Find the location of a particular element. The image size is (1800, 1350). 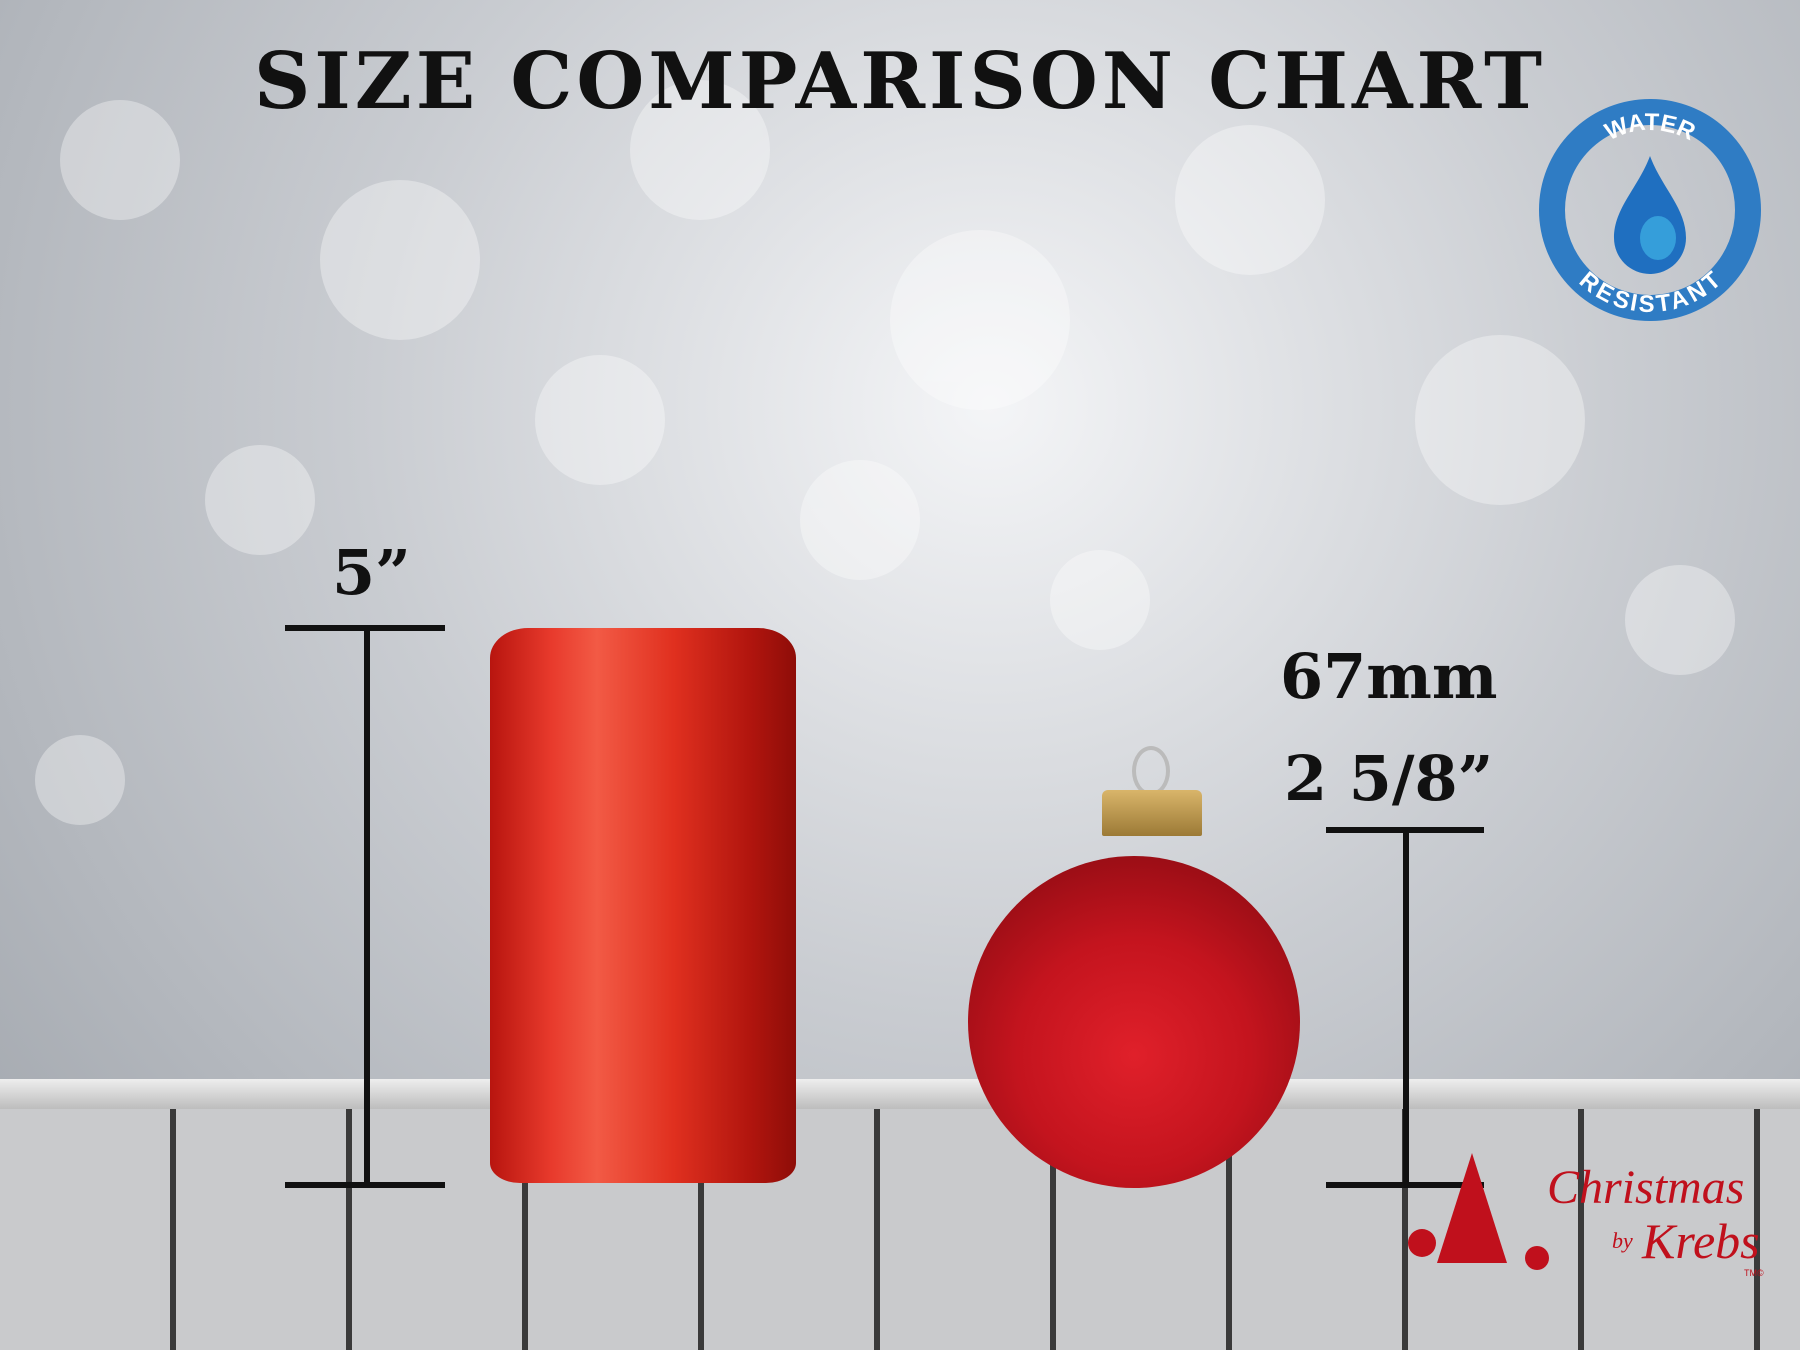

water-resistant-badge: WATER RESISTANT is located at coordinates (1650, 210).